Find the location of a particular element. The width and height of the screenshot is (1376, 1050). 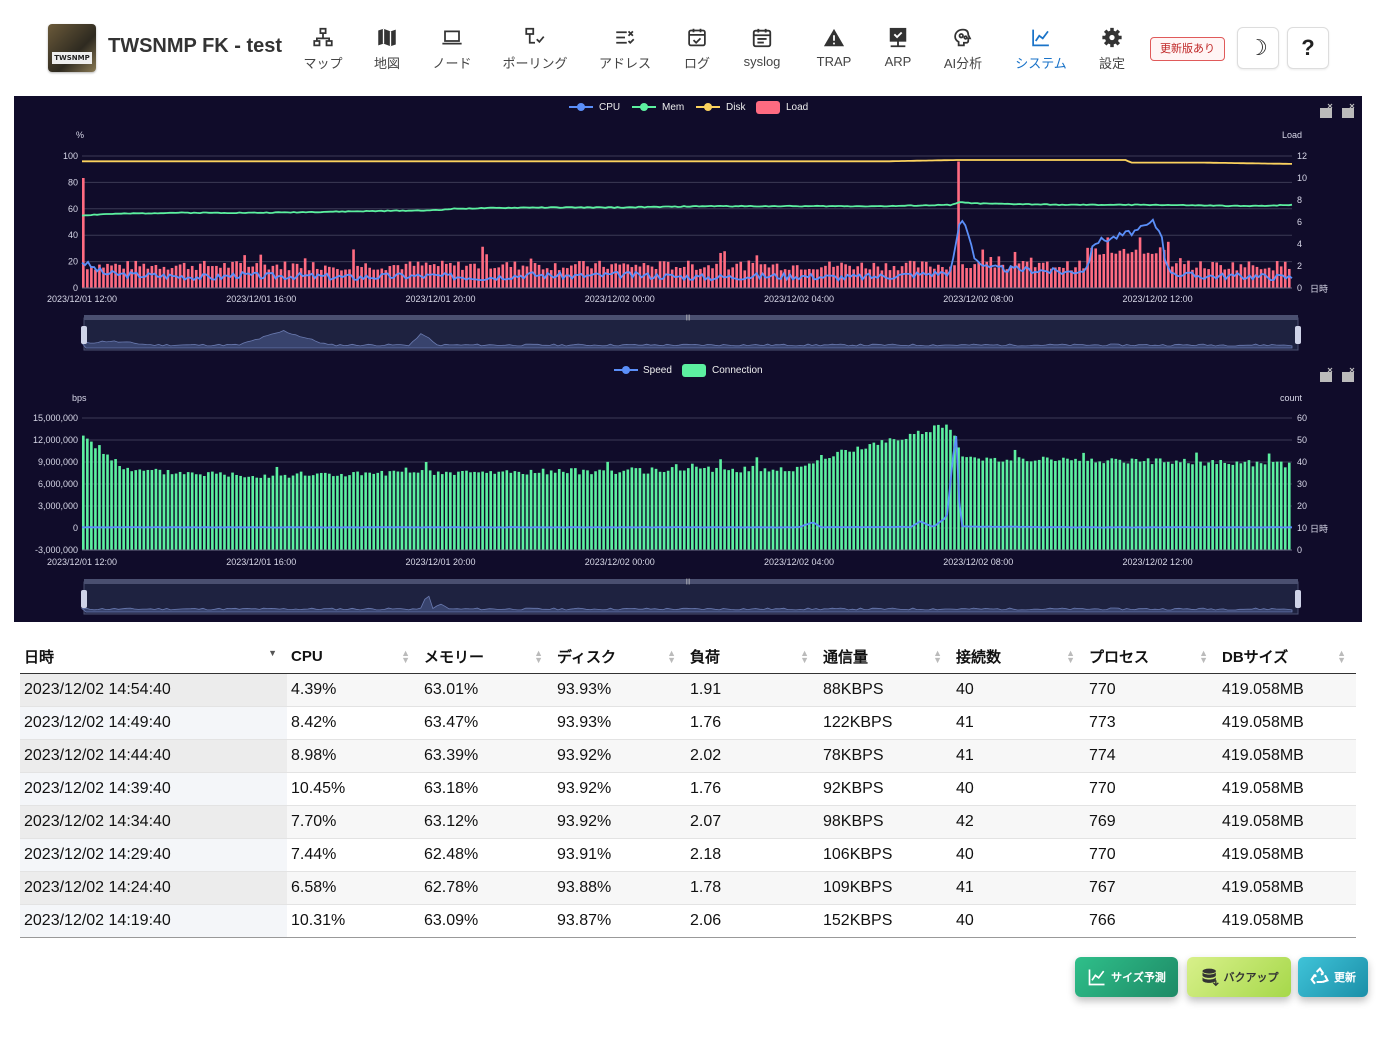

table-cell: 769 is located at coordinates (1151, 822).